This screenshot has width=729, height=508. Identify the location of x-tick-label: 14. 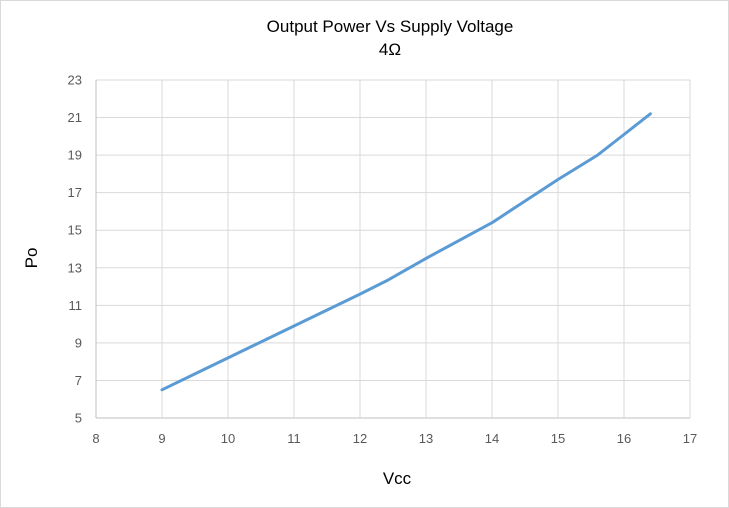
(492, 438).